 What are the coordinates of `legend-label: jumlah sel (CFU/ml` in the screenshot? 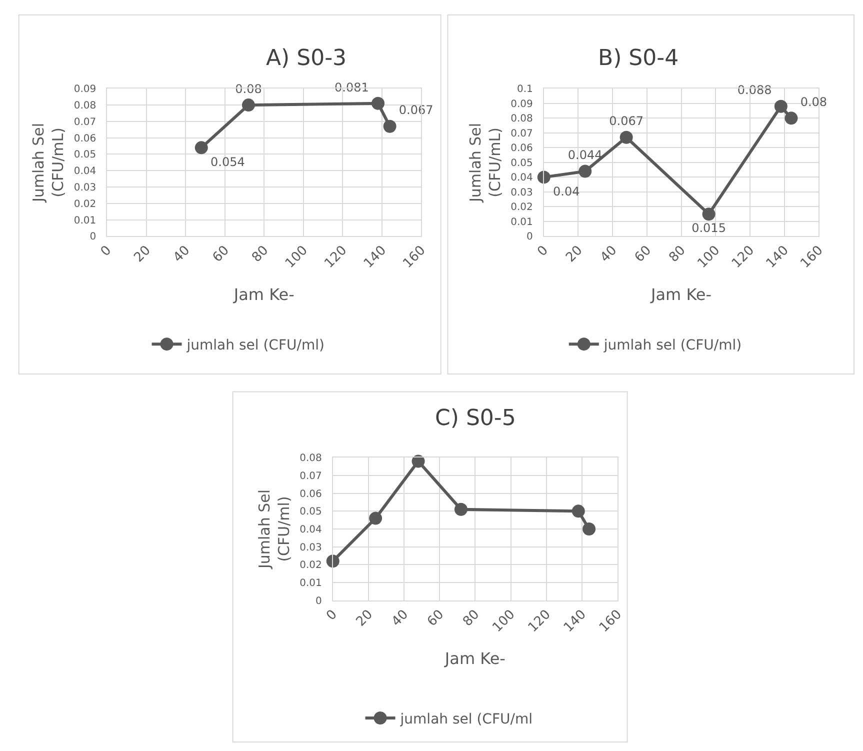 It's located at (466, 719).